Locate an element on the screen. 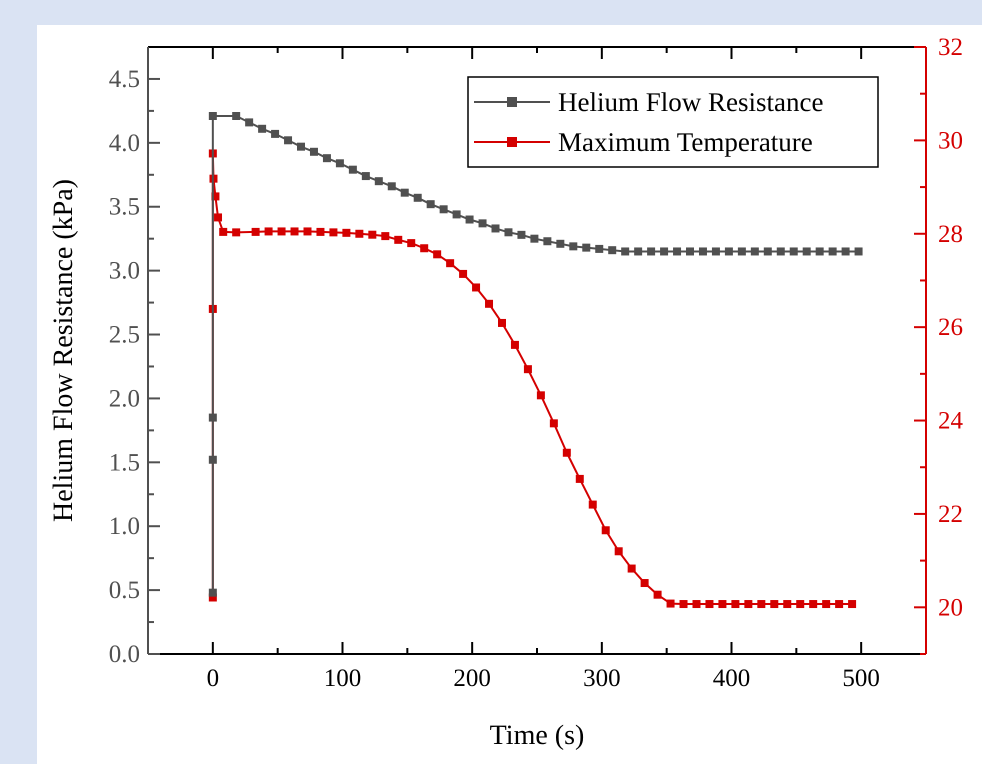  y-tick-label: 2.5 is located at coordinates (124, 335).